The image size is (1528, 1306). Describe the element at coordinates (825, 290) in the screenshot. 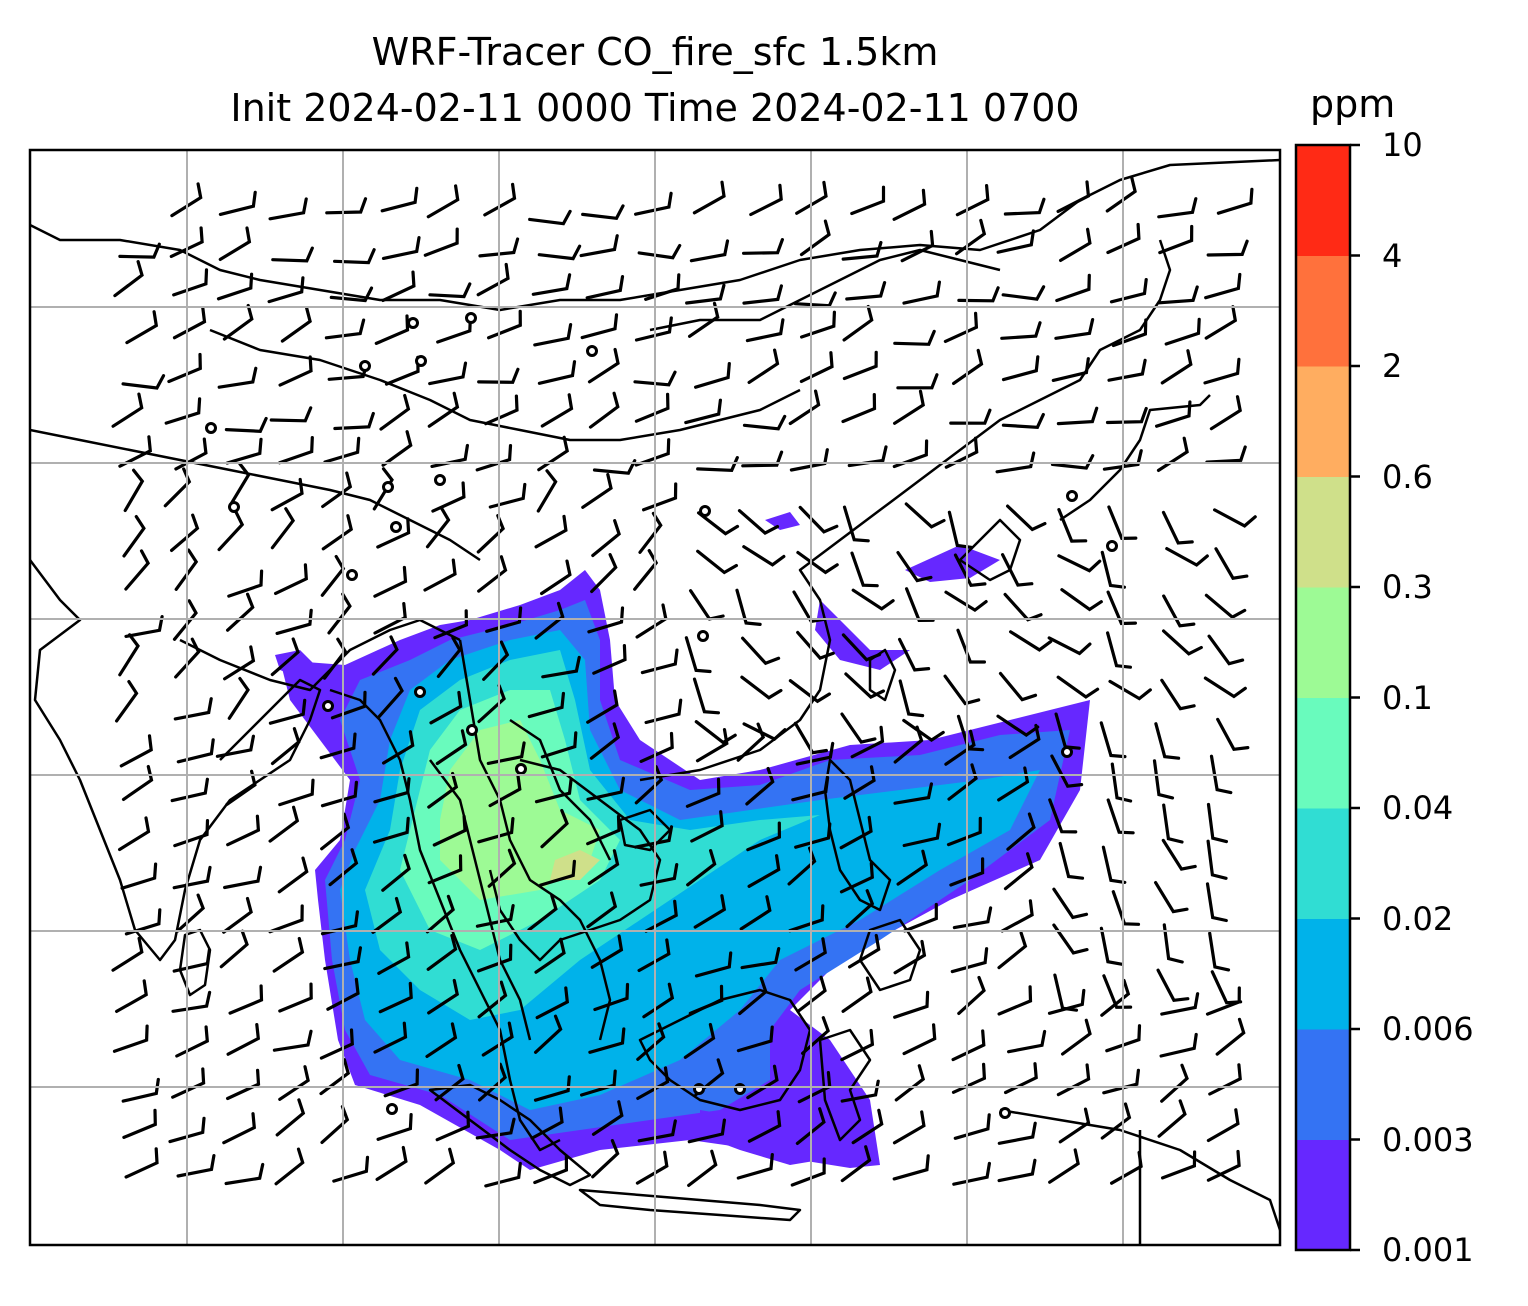

I see `mongolia-border` at that location.